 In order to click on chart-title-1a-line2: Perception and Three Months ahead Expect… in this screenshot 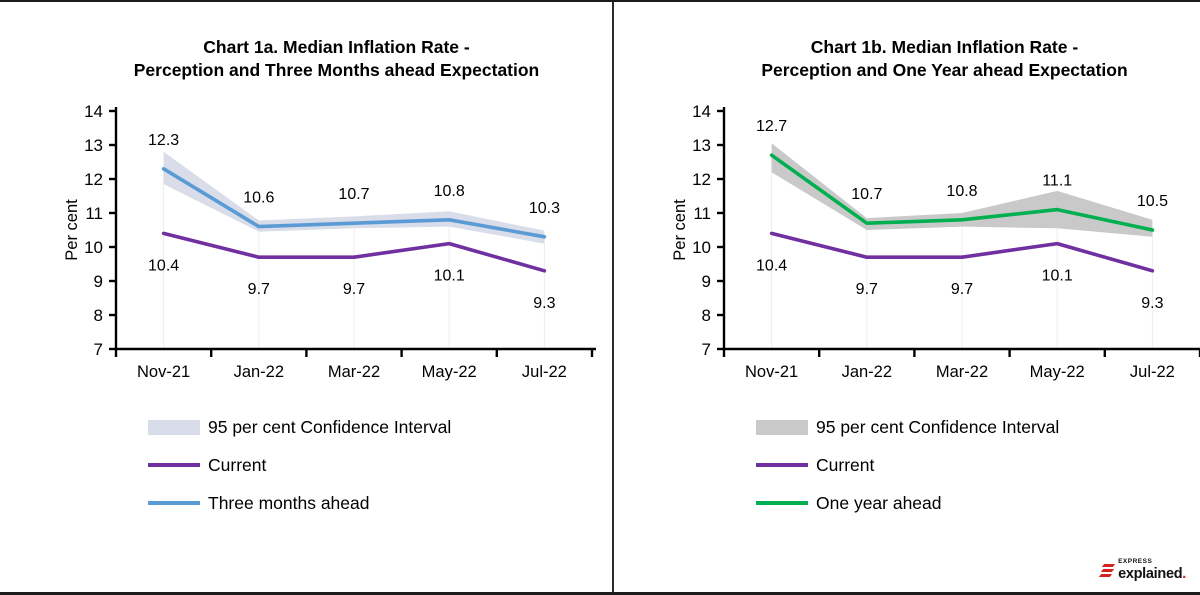, I will do `click(336, 69)`.